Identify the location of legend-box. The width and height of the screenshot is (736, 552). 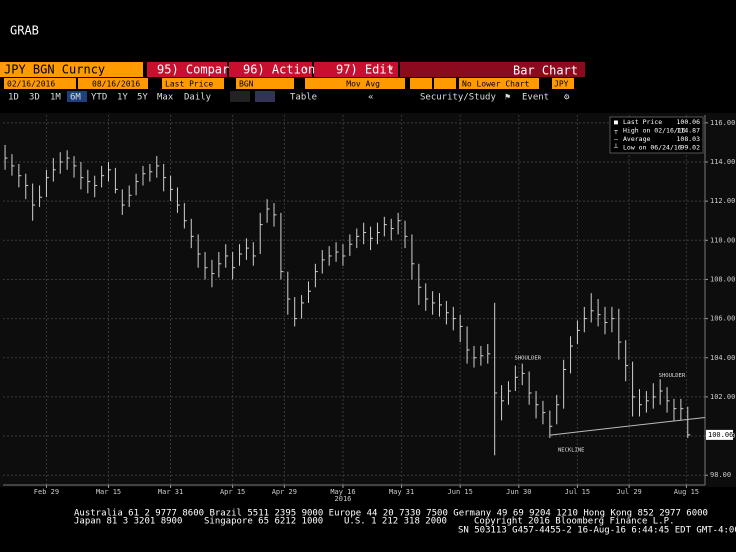
(656, 135).